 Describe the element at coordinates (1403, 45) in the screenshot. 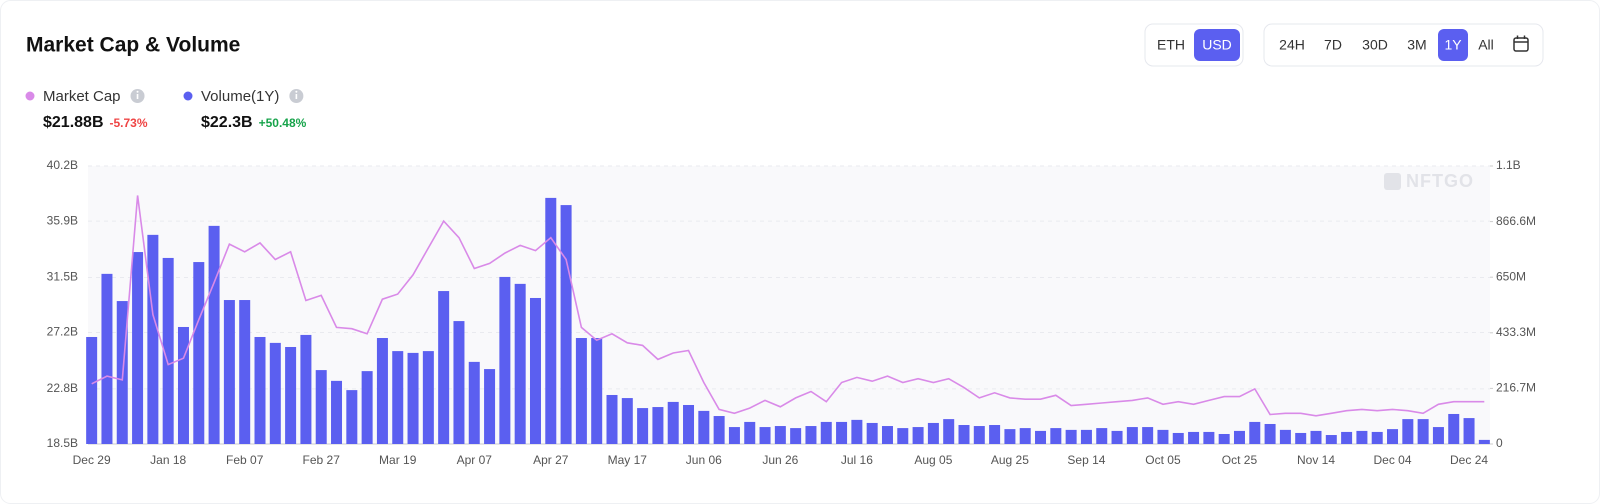

I see `range-toggle` at that location.